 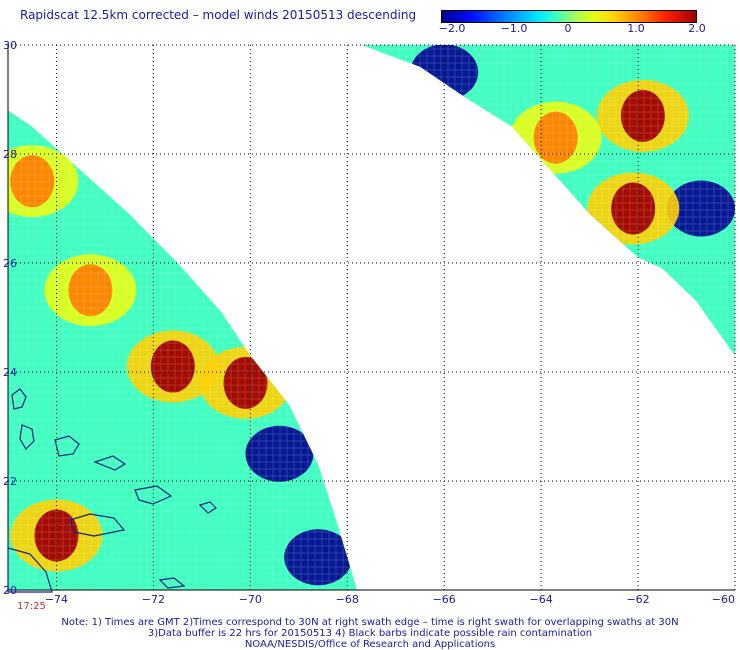 What do you see at coordinates (153, 599) in the screenshot?
I see `x-tick-label: −72` at bounding box center [153, 599].